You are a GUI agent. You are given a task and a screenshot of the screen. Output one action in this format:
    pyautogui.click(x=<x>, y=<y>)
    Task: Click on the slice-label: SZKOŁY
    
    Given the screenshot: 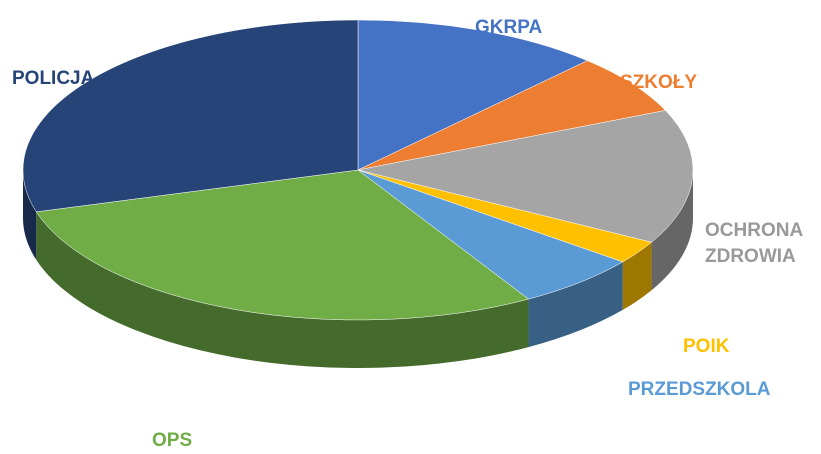 What is the action you would take?
    pyautogui.click(x=659, y=82)
    